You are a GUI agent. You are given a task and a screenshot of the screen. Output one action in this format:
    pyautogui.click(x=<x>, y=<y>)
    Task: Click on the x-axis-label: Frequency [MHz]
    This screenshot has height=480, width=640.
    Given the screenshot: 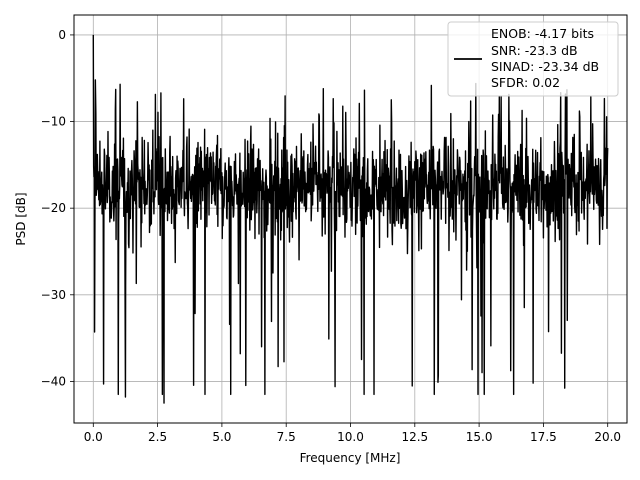 What is the action you would take?
    pyautogui.click(x=350, y=458)
    